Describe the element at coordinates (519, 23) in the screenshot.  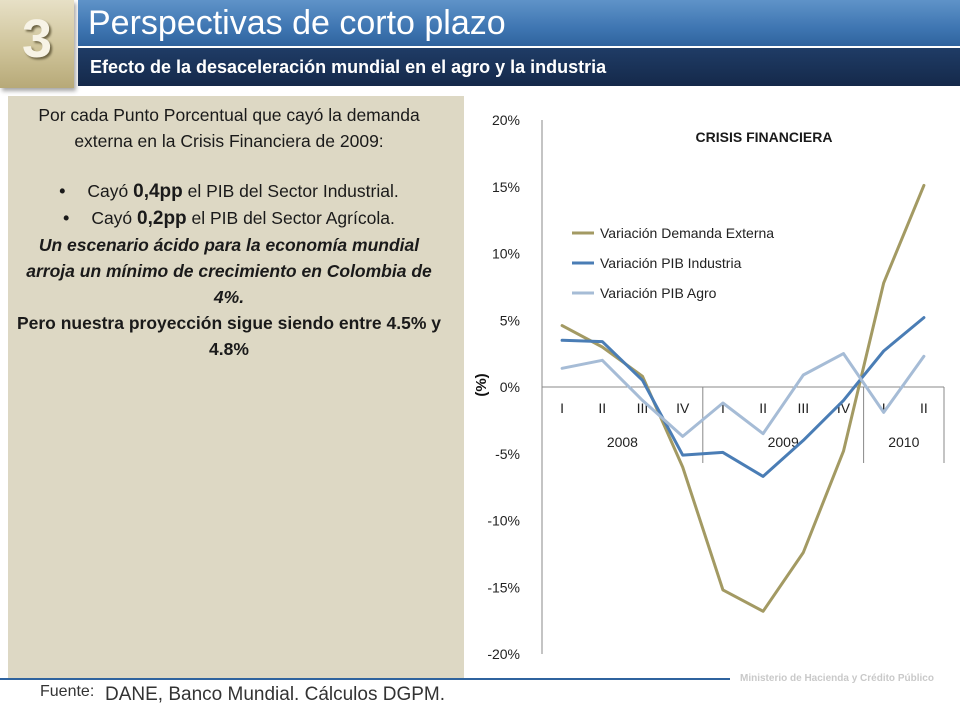
I see `title-bar: Perspectivas de corto plazo` at that location.